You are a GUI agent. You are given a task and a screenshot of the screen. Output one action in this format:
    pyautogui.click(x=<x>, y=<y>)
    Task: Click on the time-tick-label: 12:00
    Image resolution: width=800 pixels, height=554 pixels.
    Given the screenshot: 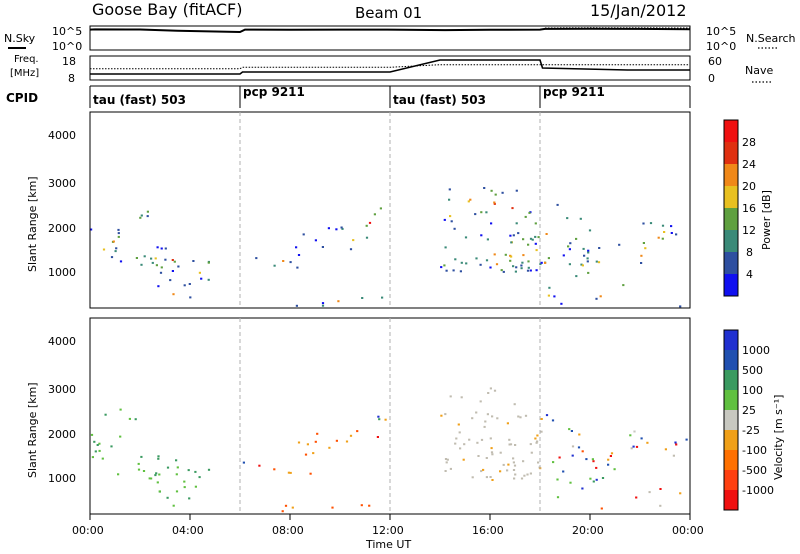 What is the action you would take?
    pyautogui.click(x=388, y=530)
    